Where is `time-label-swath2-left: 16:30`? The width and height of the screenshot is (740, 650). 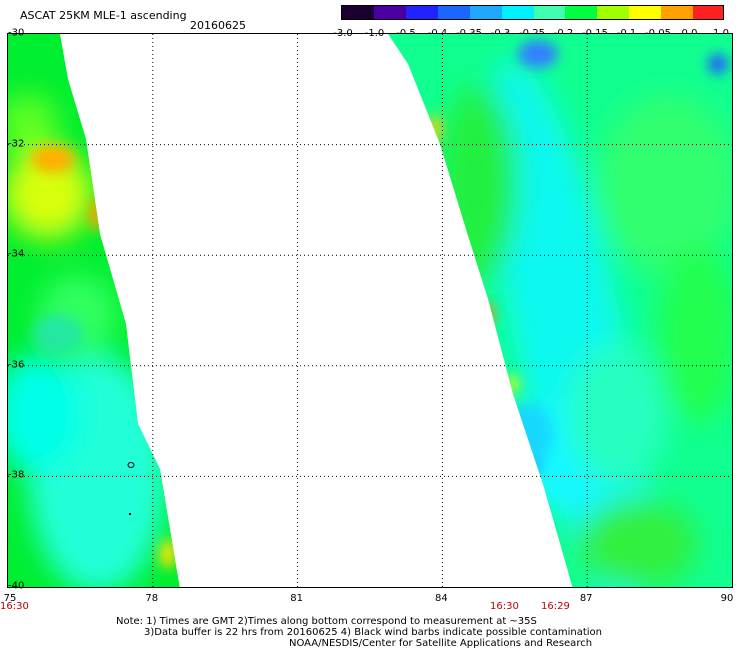 time-label-swath2-left: 16:30 is located at coordinates (504, 606).